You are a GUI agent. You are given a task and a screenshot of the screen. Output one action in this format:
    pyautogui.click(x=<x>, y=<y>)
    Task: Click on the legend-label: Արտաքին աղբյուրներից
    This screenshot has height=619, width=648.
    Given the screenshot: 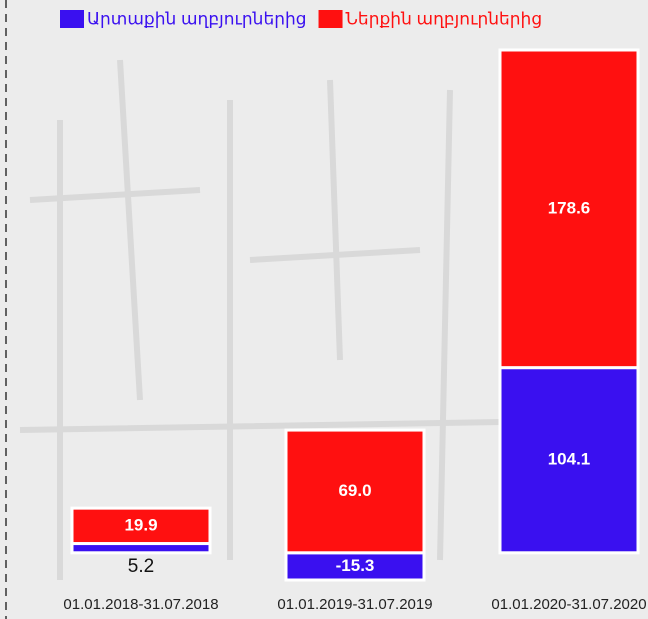 What is the action you would take?
    pyautogui.click(x=197, y=18)
    